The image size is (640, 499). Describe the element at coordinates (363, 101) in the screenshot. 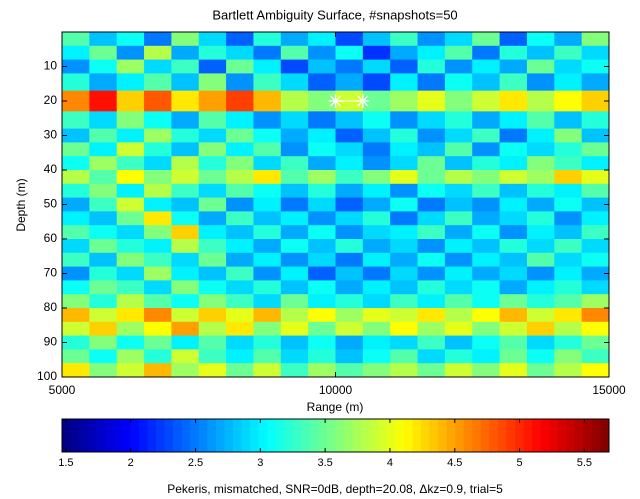

I see `marker-stroke` at that location.